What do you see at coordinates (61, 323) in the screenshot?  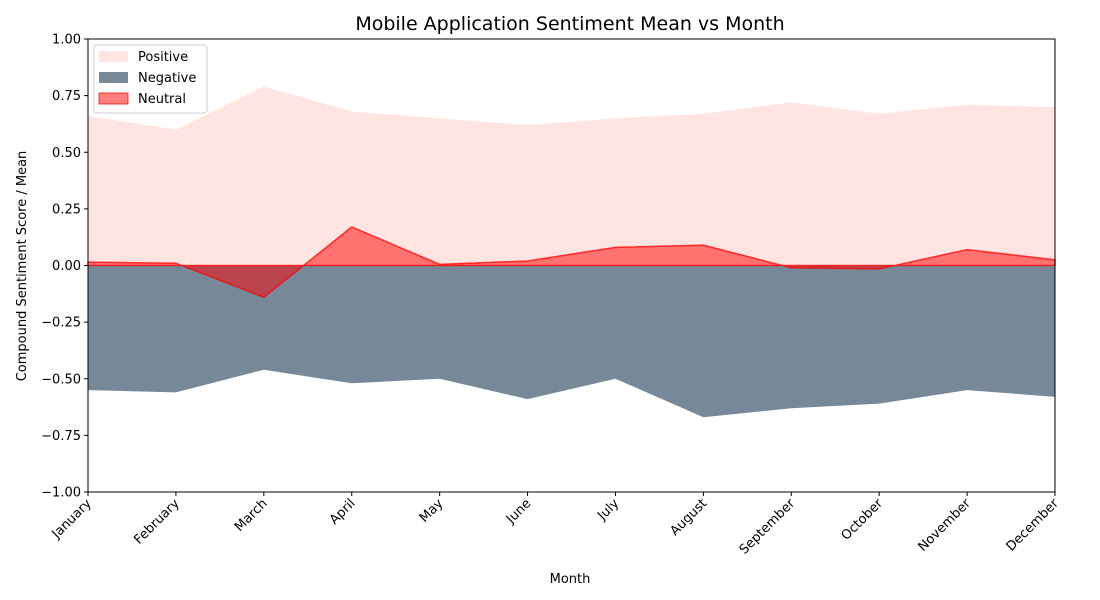 I see `y-tick-label: −0.25` at bounding box center [61, 323].